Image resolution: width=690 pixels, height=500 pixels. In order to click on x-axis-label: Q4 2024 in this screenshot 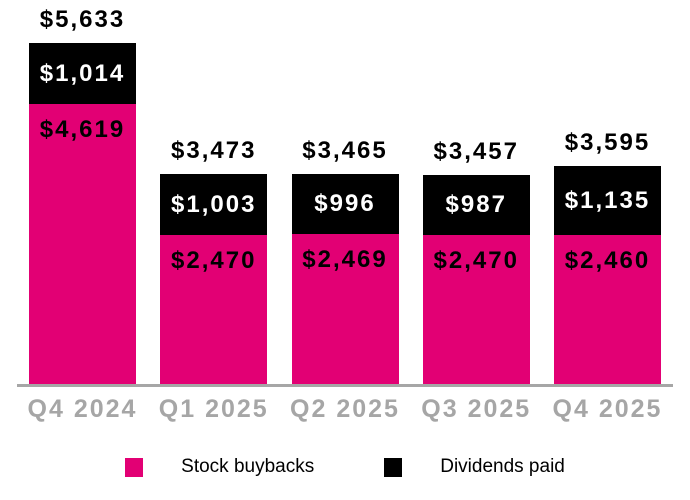, I will do `click(82, 409)`.